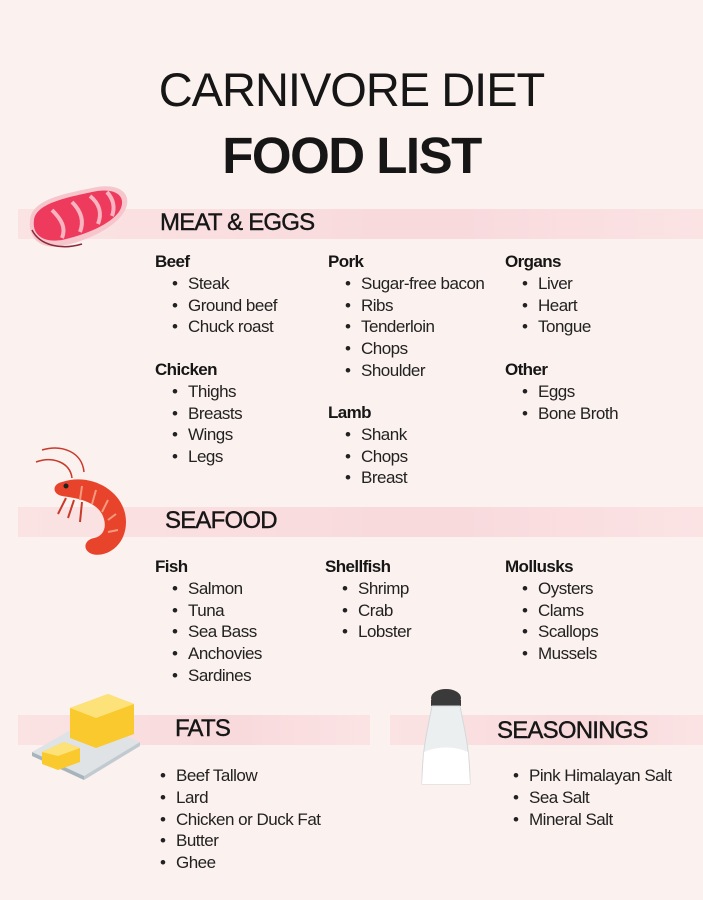  I want to click on food-list: LiverHeartTongue, so click(548, 305).